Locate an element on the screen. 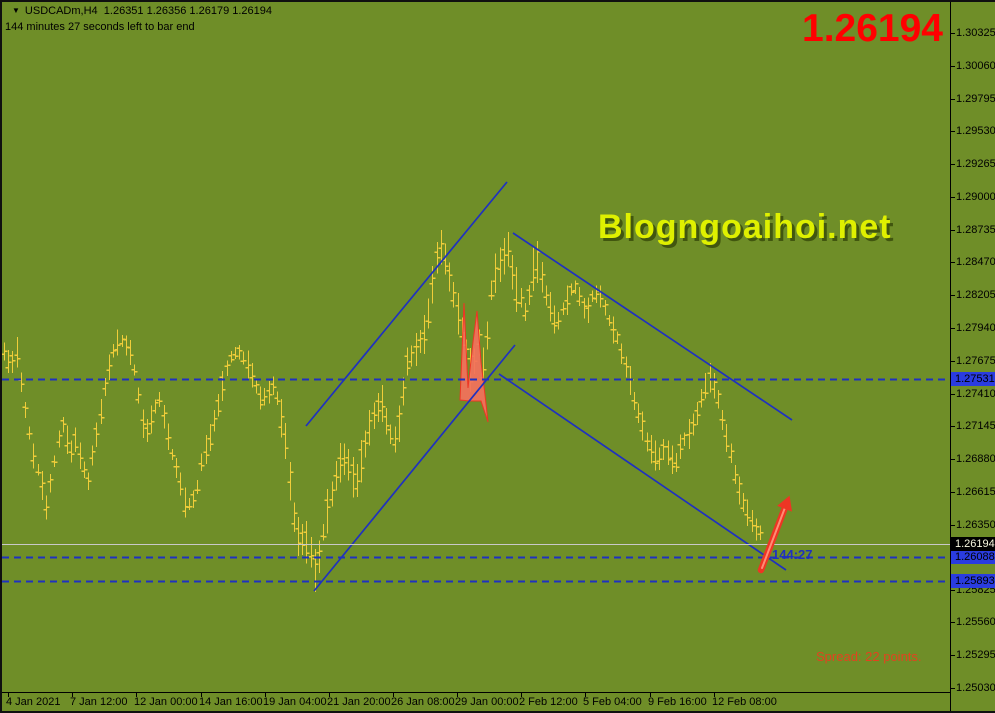 Image resolution: width=995 pixels, height=713 pixels. price-axis-label: 1.29265 is located at coordinates (975, 164).